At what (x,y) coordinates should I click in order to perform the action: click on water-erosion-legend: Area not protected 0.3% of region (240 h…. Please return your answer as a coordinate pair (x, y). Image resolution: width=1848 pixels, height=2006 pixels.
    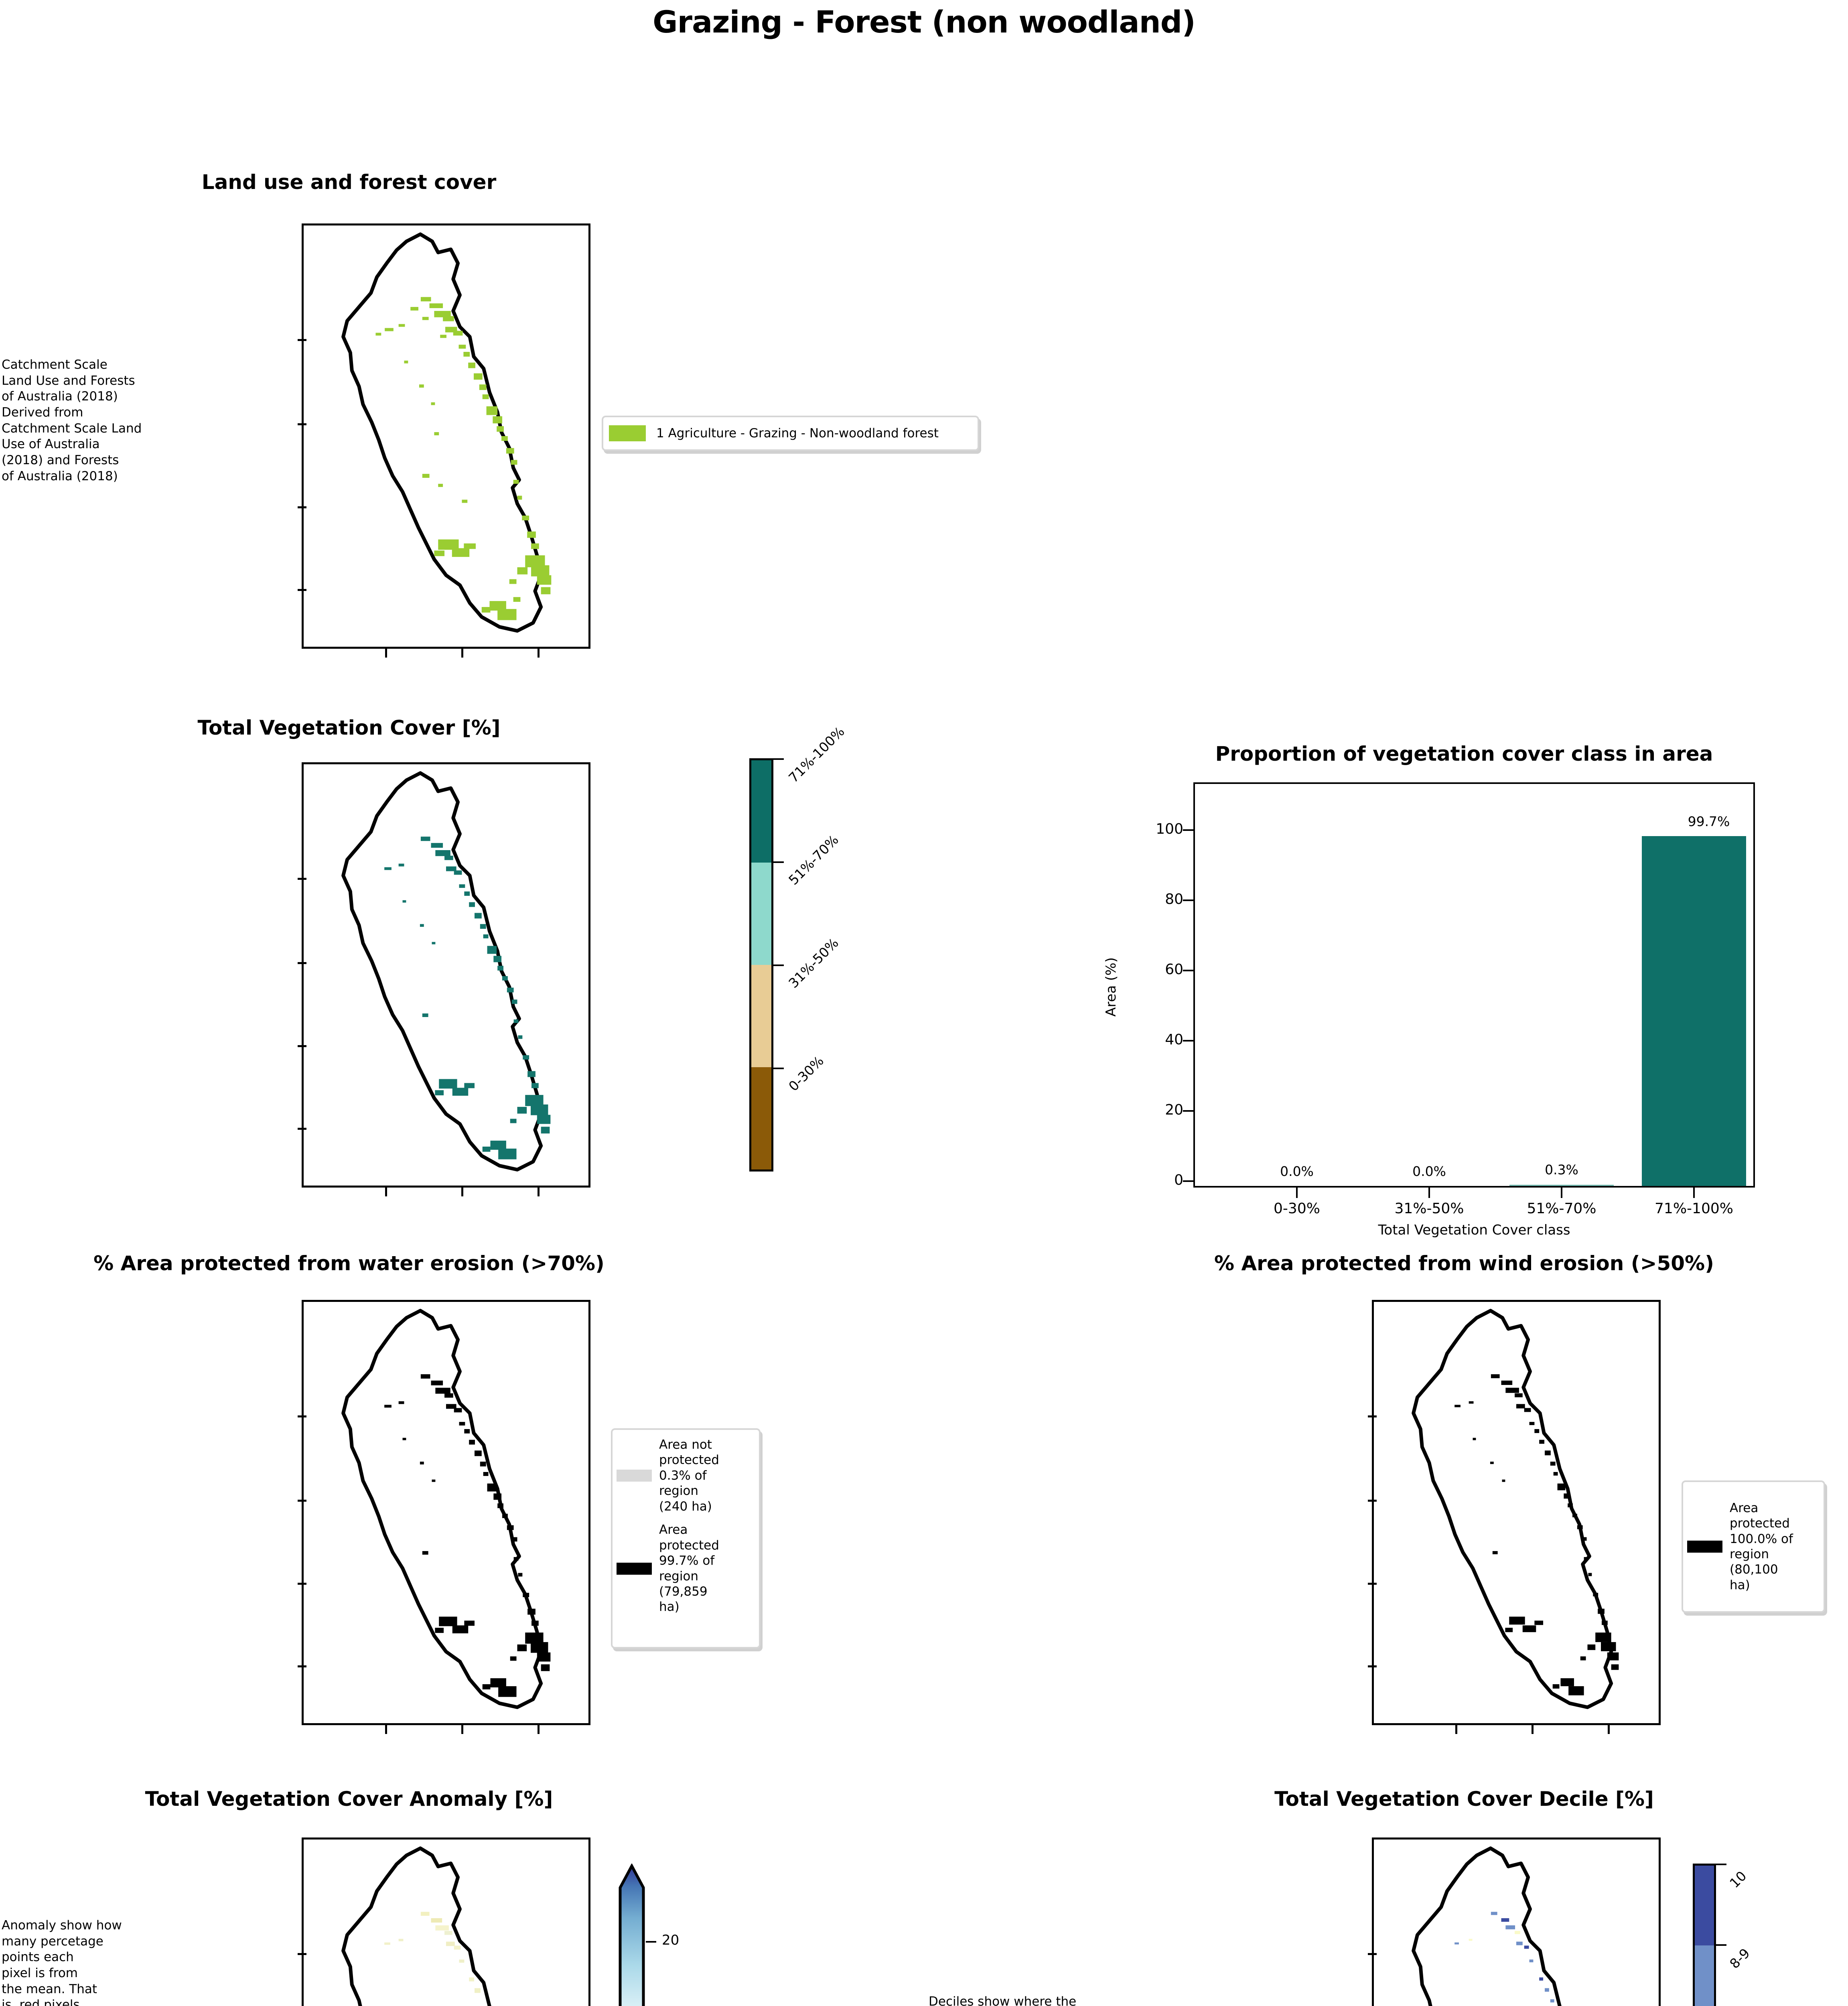
    Looking at the image, I should click on (686, 1539).